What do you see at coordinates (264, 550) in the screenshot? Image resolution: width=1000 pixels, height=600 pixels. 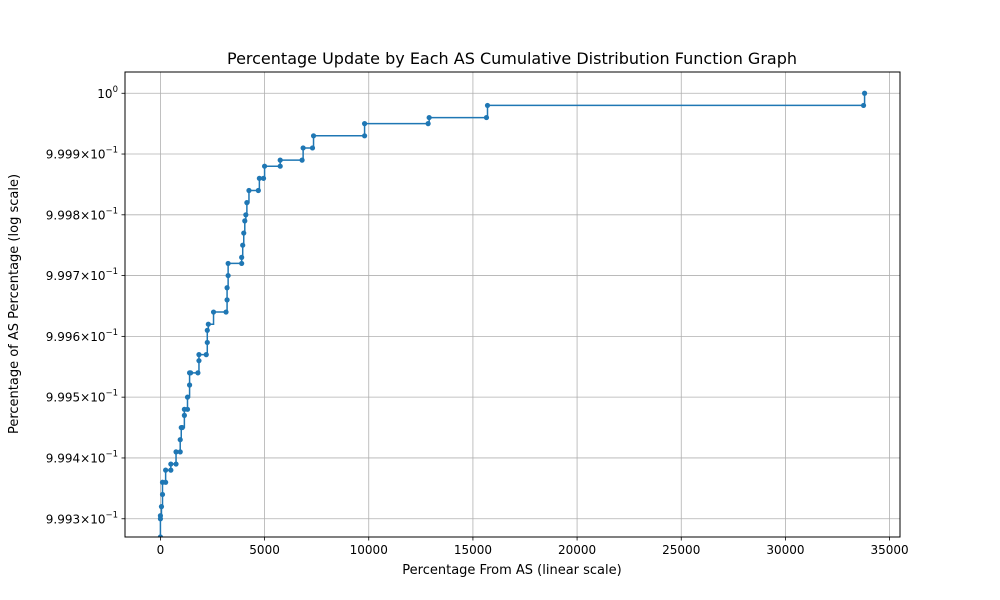 I see `x-tick-label: 5000` at bounding box center [264, 550].